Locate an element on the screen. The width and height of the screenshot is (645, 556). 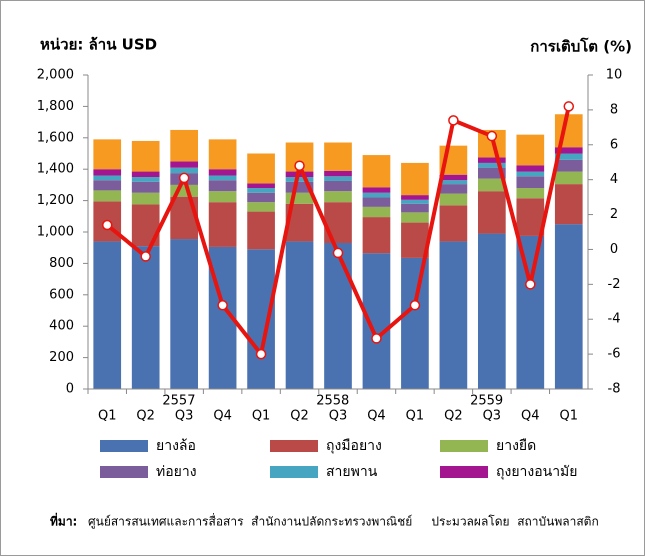
source-label: ที่มา: is located at coordinates (63, 521).